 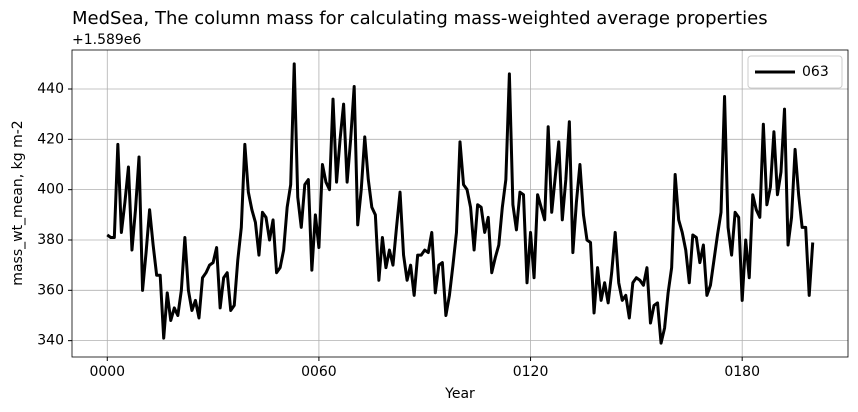 What do you see at coordinates (50, 139) in the screenshot?
I see `y-tick-label: 420` at bounding box center [50, 139].